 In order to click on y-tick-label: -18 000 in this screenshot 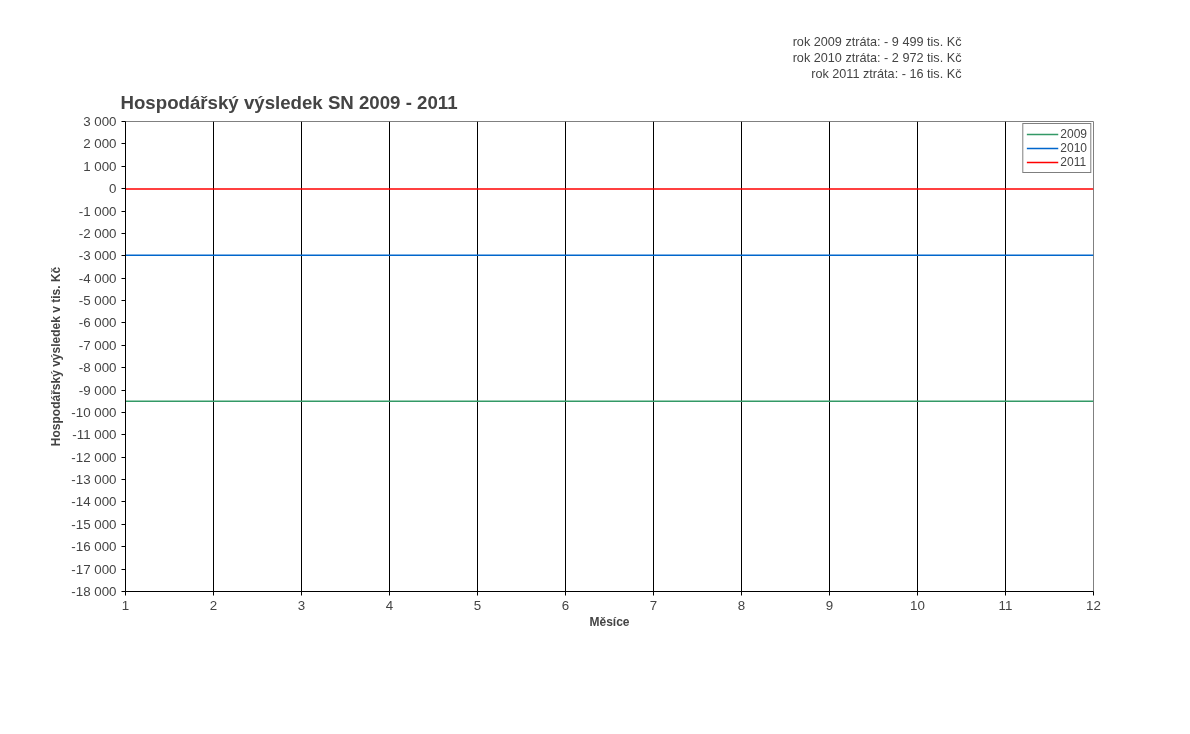, I will do `click(94, 591)`.